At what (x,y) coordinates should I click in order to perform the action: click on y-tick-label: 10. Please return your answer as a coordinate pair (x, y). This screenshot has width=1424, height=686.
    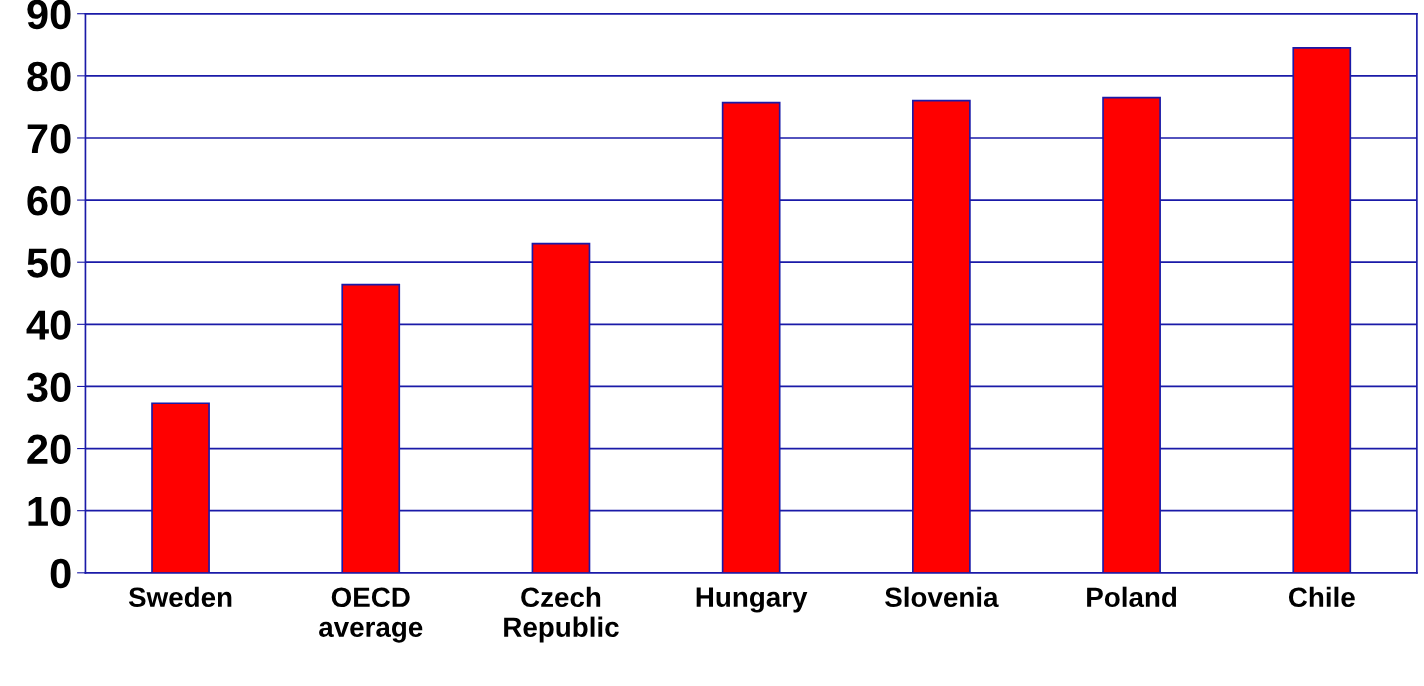
    Looking at the image, I should click on (49, 511).